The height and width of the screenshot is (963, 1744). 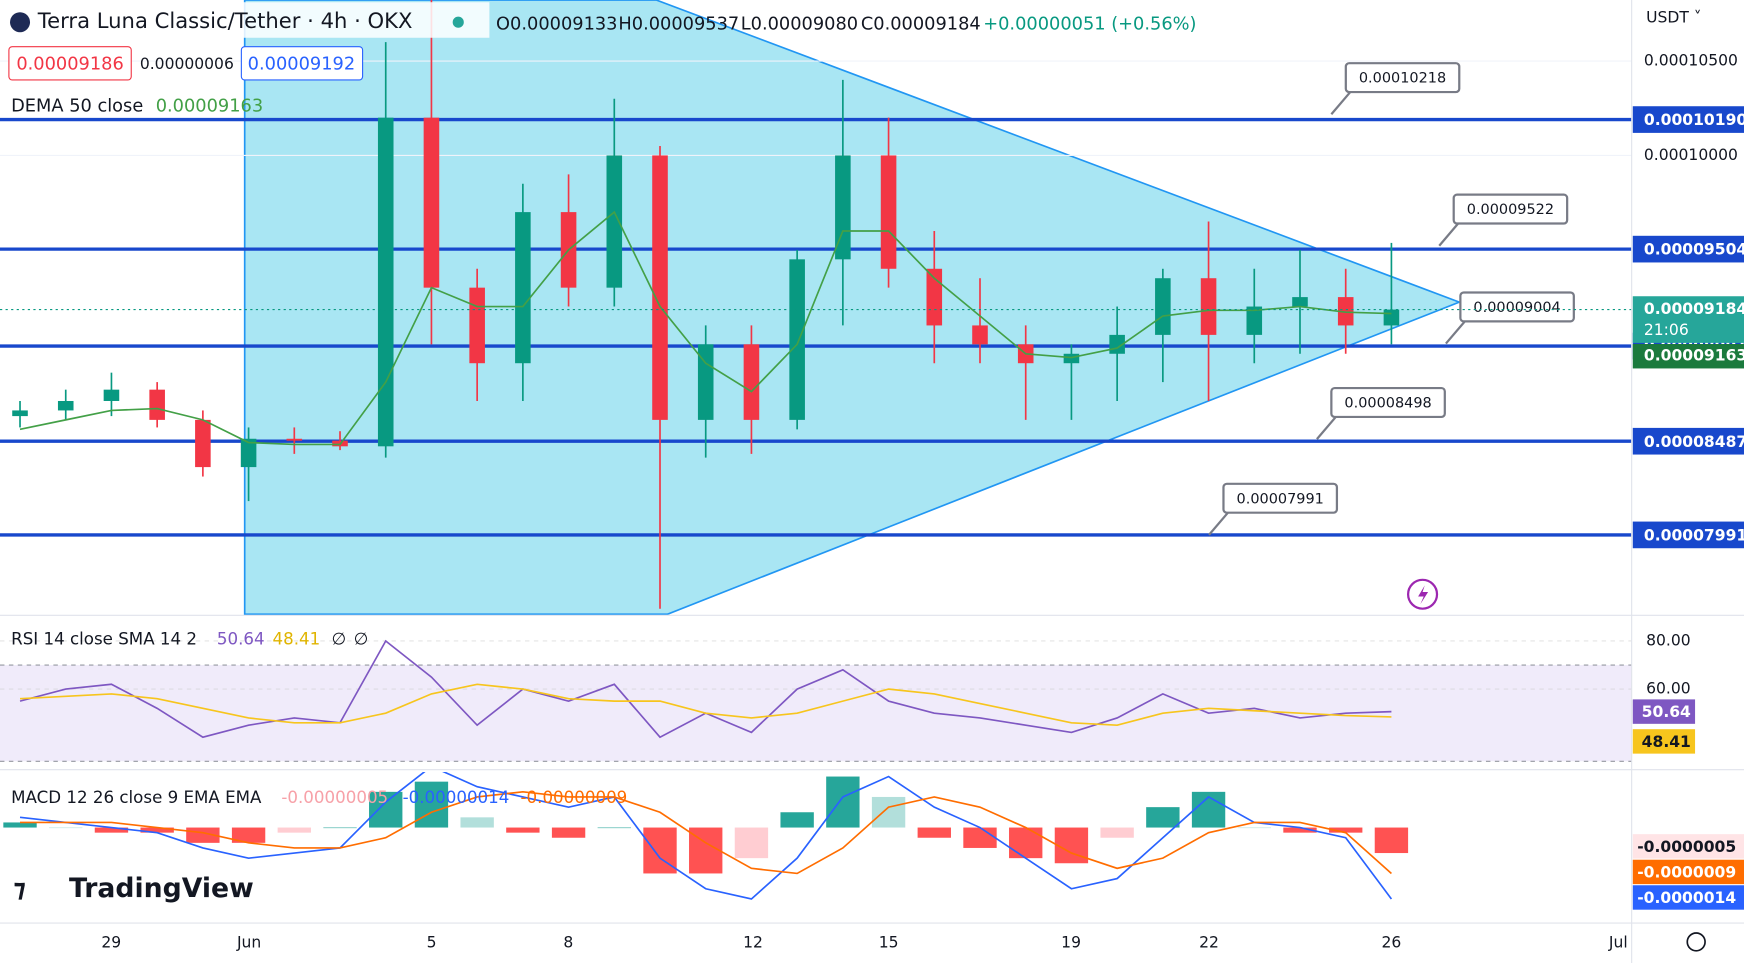 What do you see at coordinates (77, 106) in the screenshot?
I see `dema-legend: DEMA 50 close` at bounding box center [77, 106].